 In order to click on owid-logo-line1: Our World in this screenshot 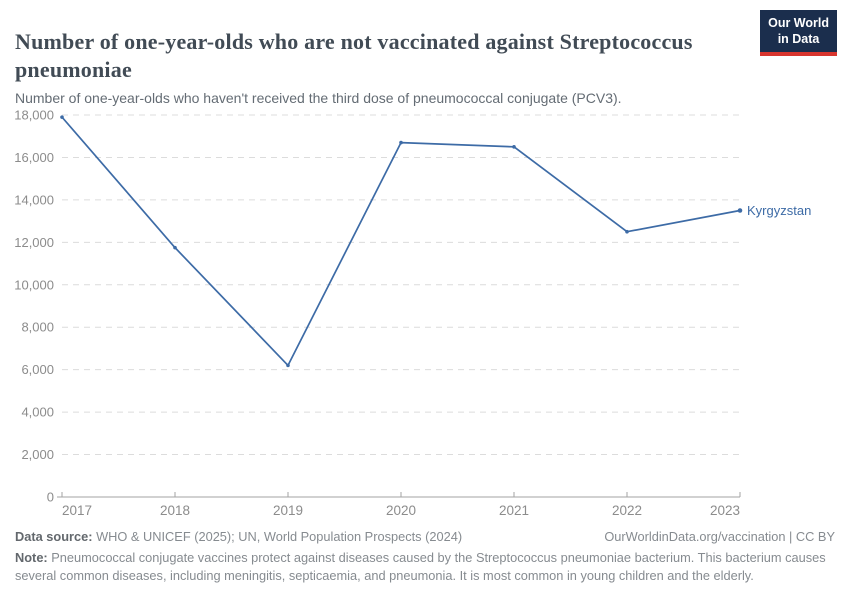, I will do `click(798, 23)`.